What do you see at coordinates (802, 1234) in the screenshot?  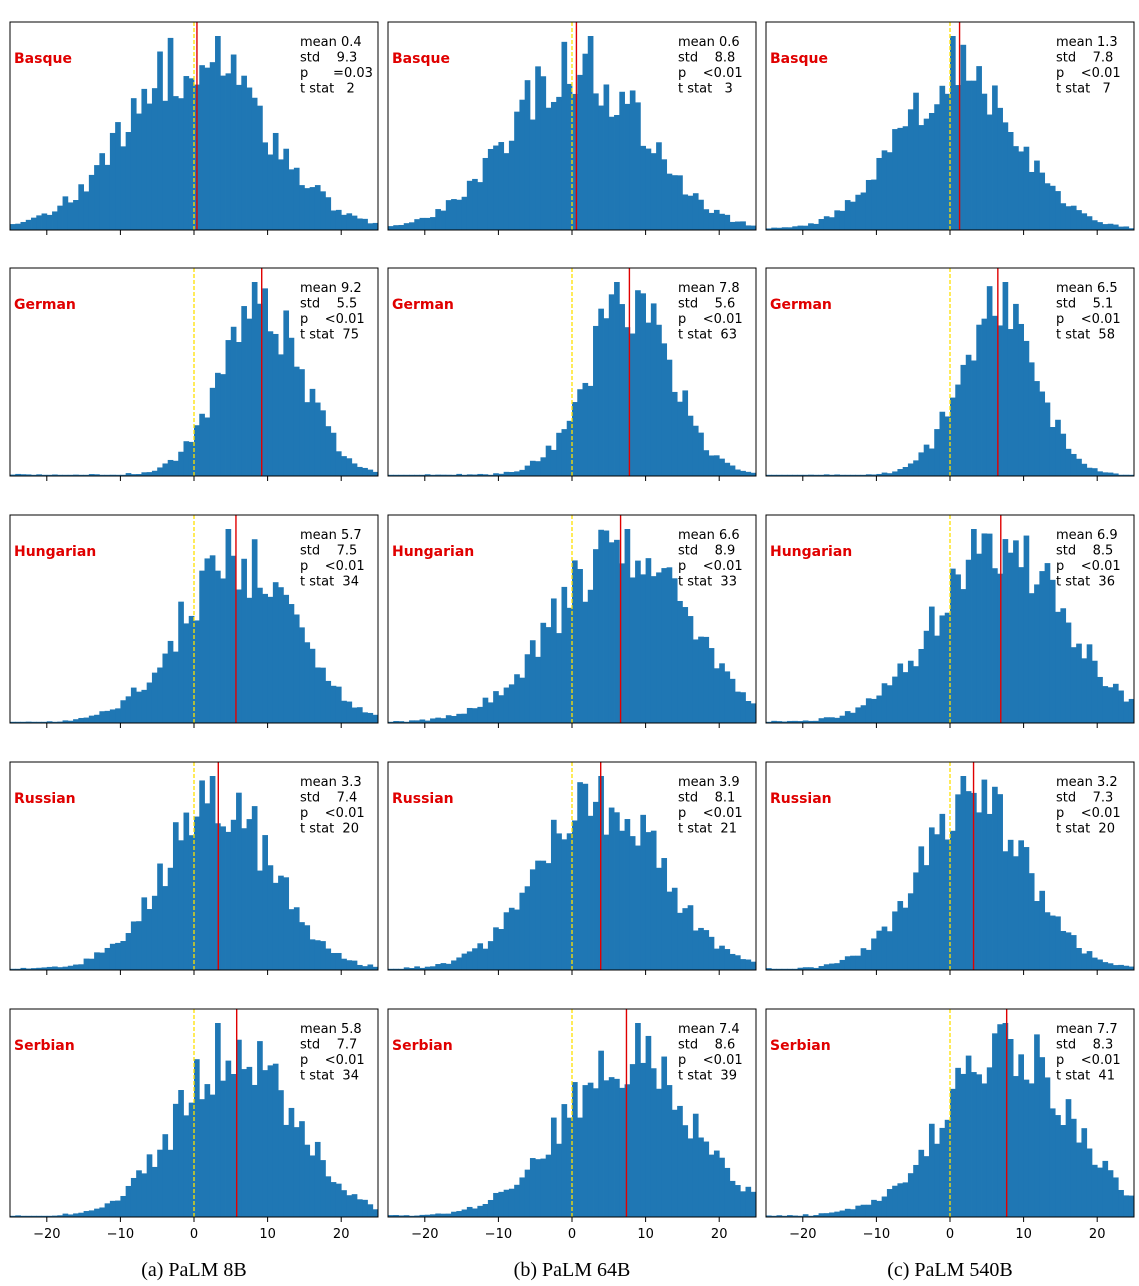 I see `x-tick-label: −20` at bounding box center [802, 1234].